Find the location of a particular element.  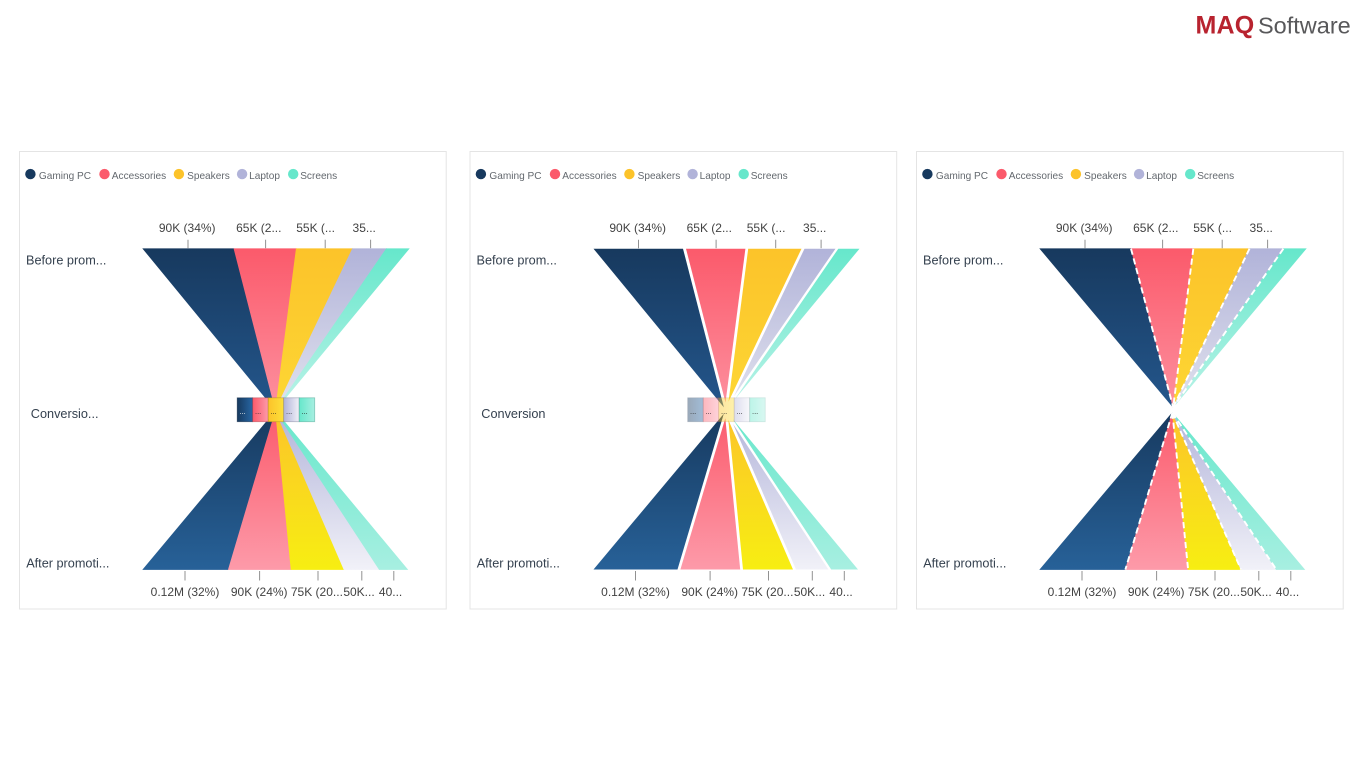

svg-text: Software is located at coordinates (1304, 26).